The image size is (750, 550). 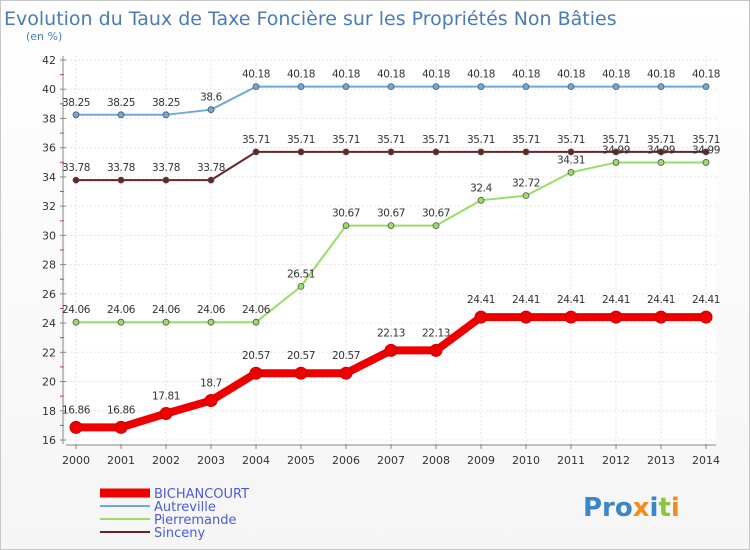 What do you see at coordinates (49, 323) in the screenshot?
I see `y-tick-label: 24` at bounding box center [49, 323].